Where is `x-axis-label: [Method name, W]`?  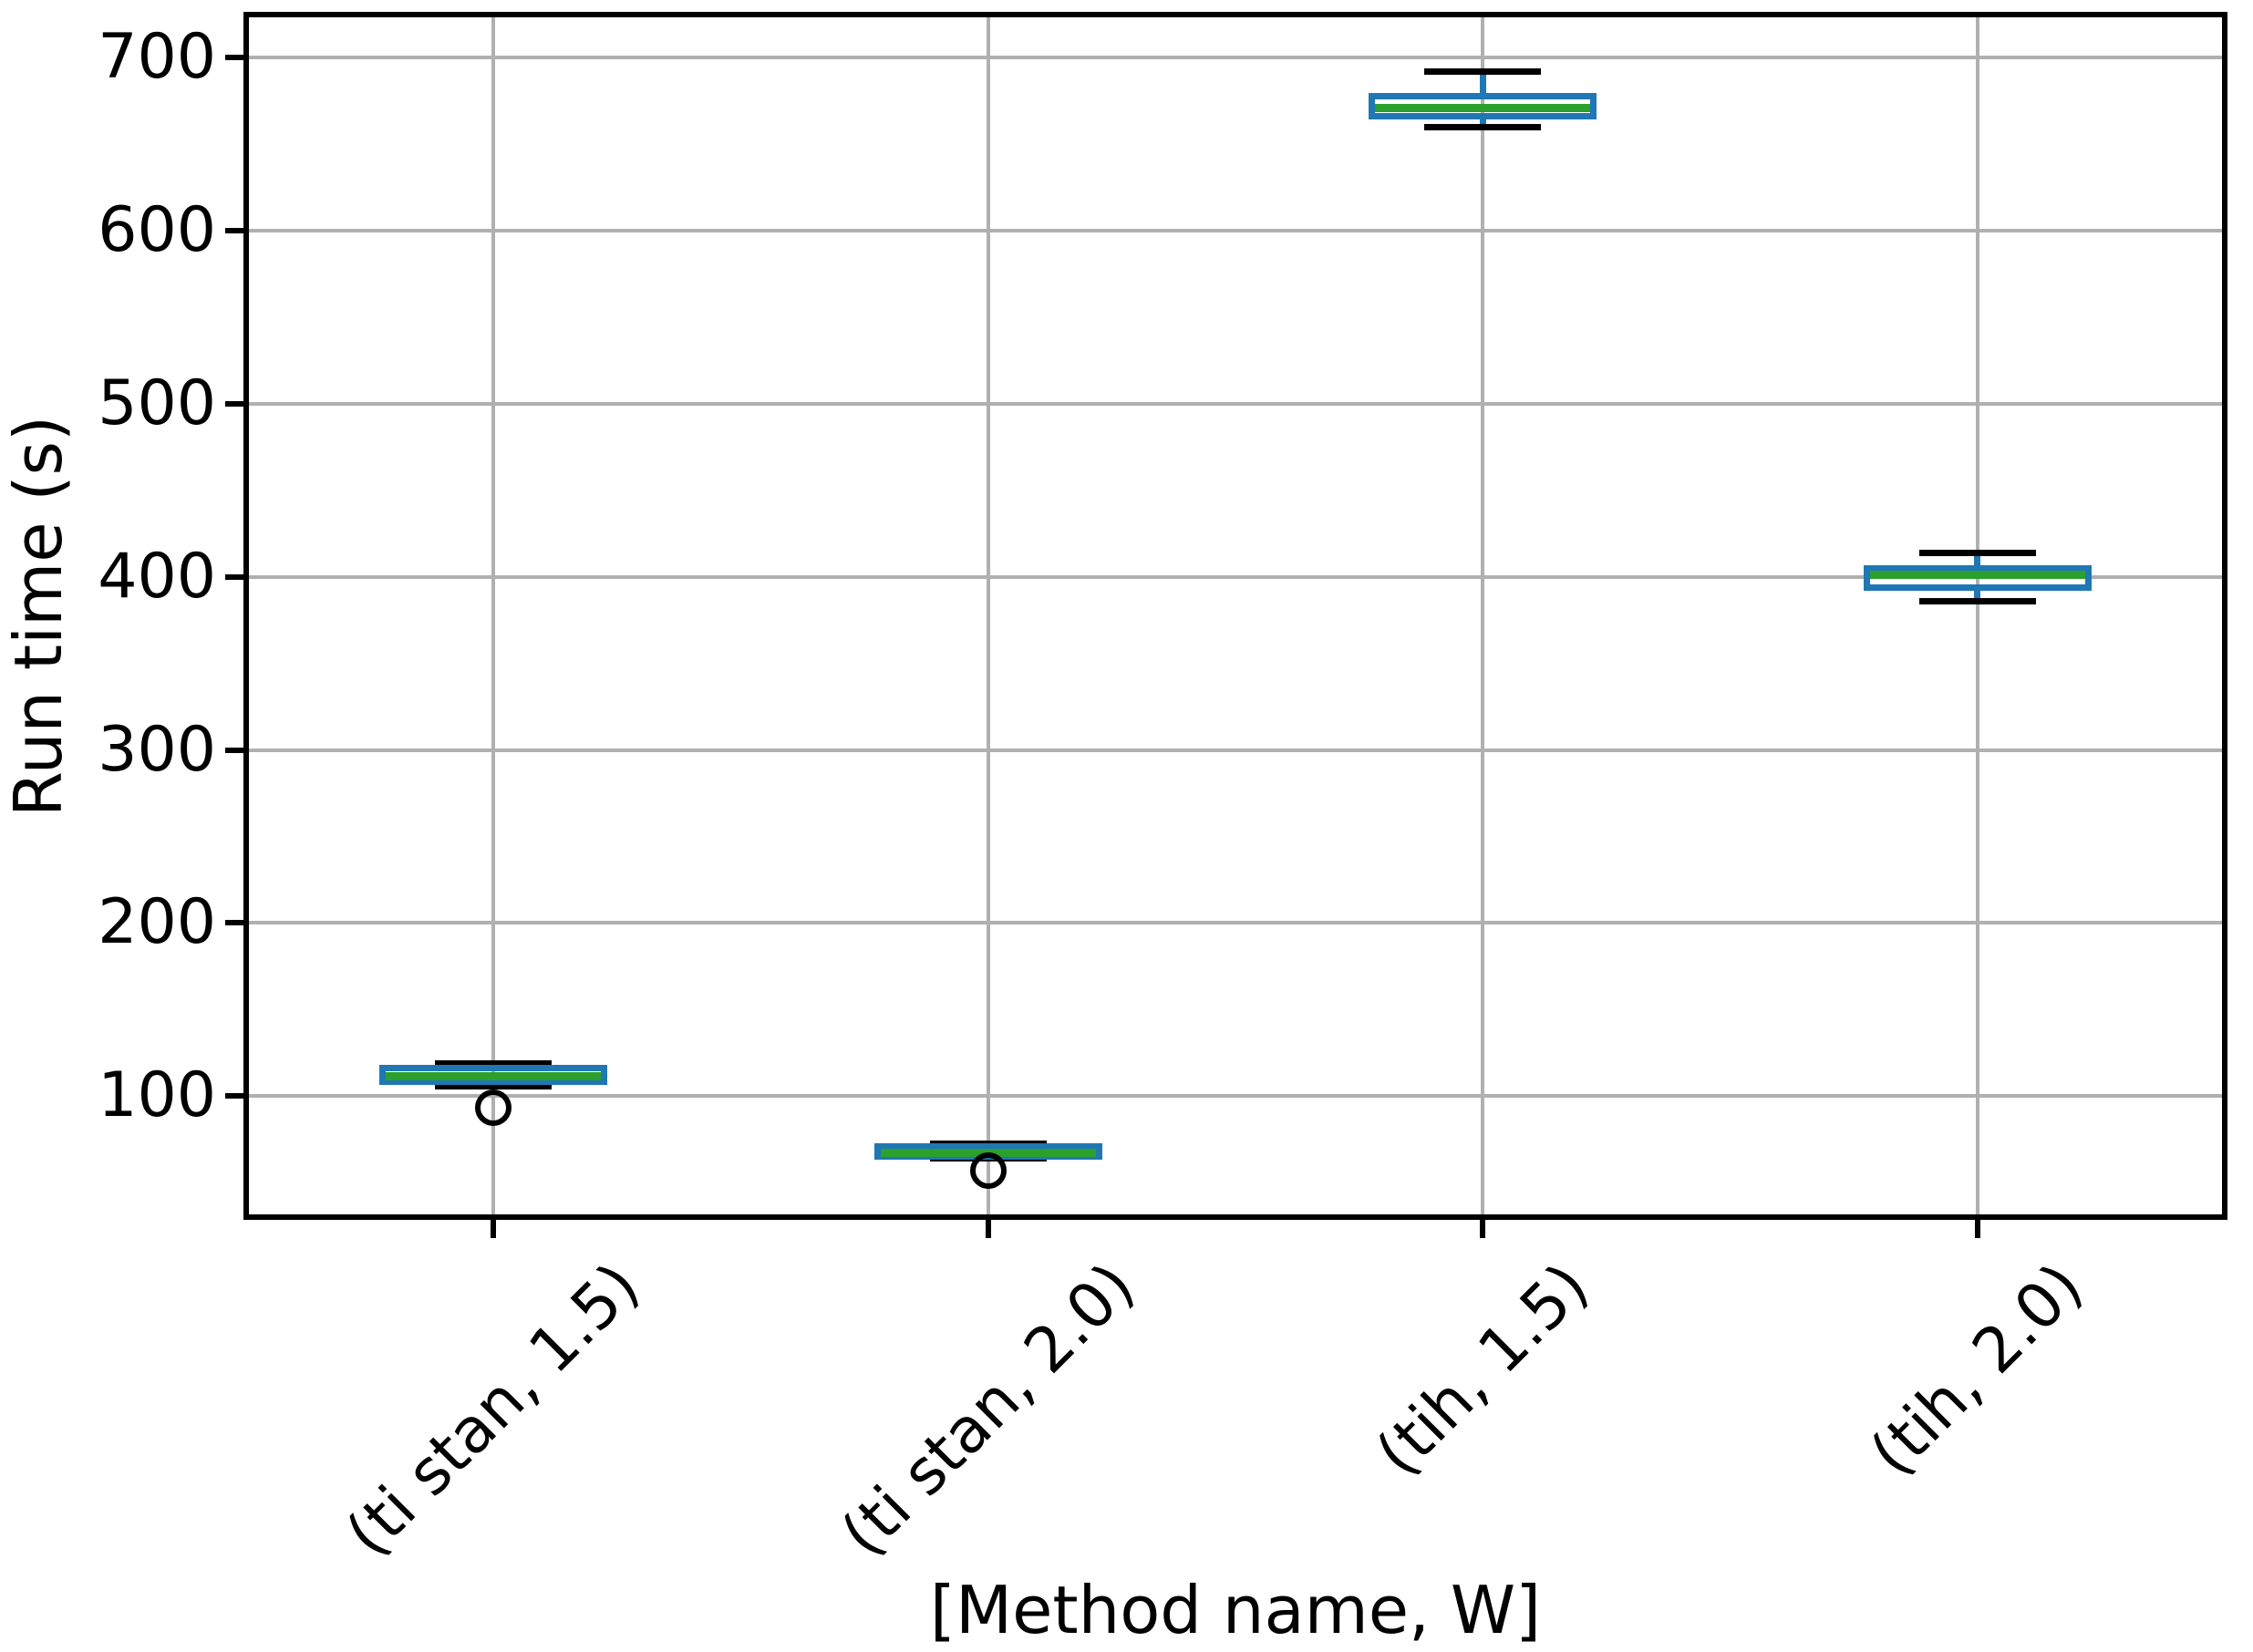
x-axis-label: [Method name, W] is located at coordinates (1235, 1610).